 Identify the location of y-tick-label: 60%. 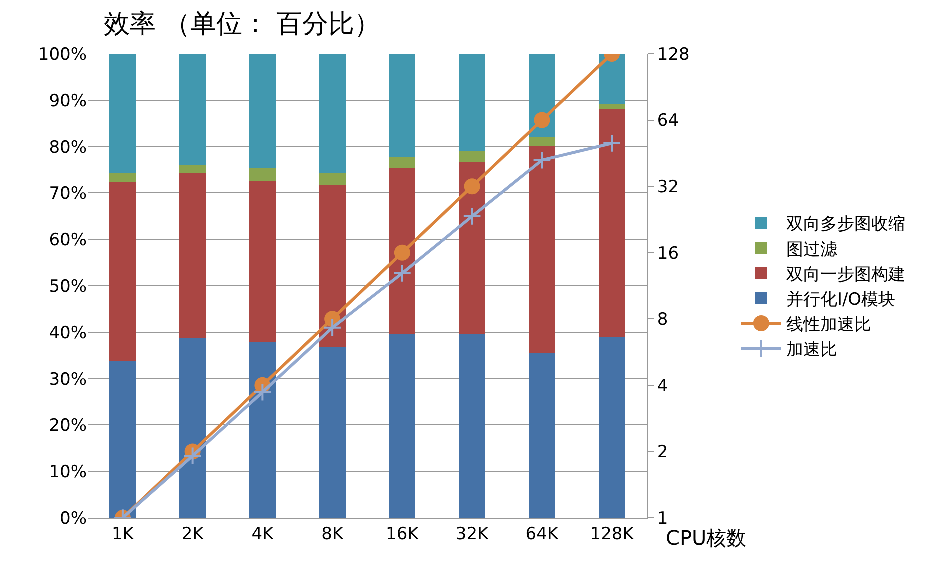
(68, 240).